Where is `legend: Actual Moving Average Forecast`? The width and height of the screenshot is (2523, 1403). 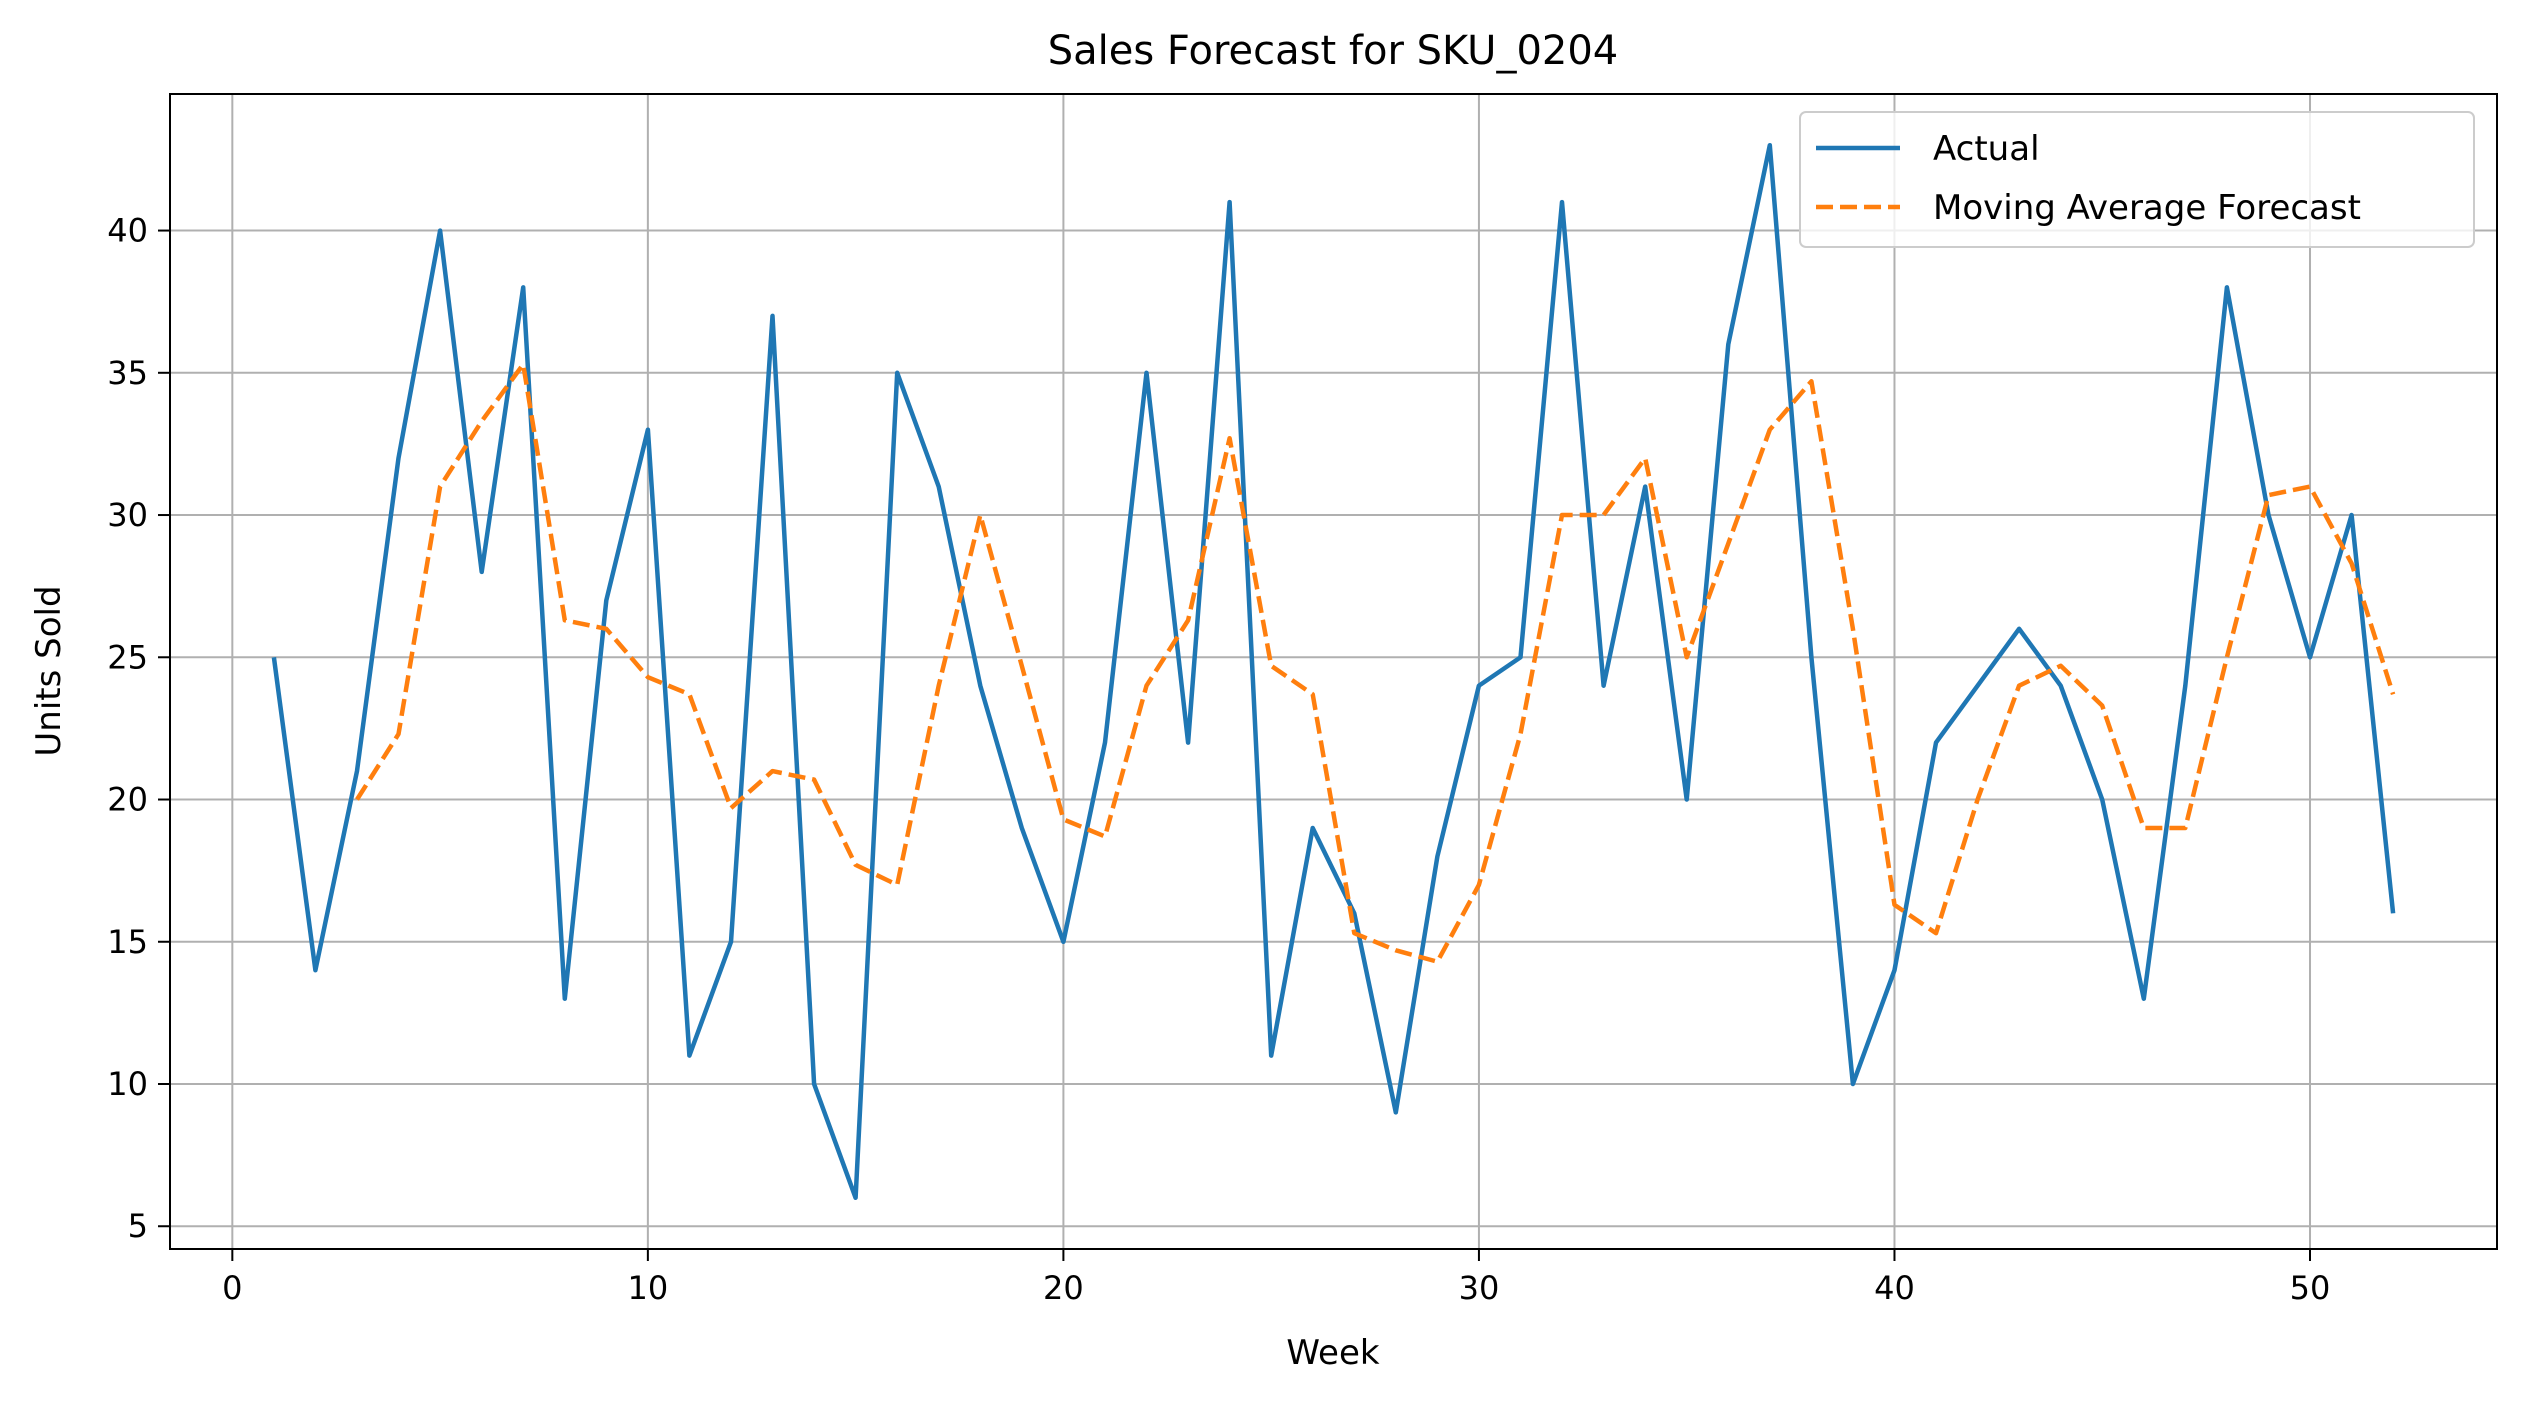
legend: Actual Moving Average Forecast is located at coordinates (2137, 179).